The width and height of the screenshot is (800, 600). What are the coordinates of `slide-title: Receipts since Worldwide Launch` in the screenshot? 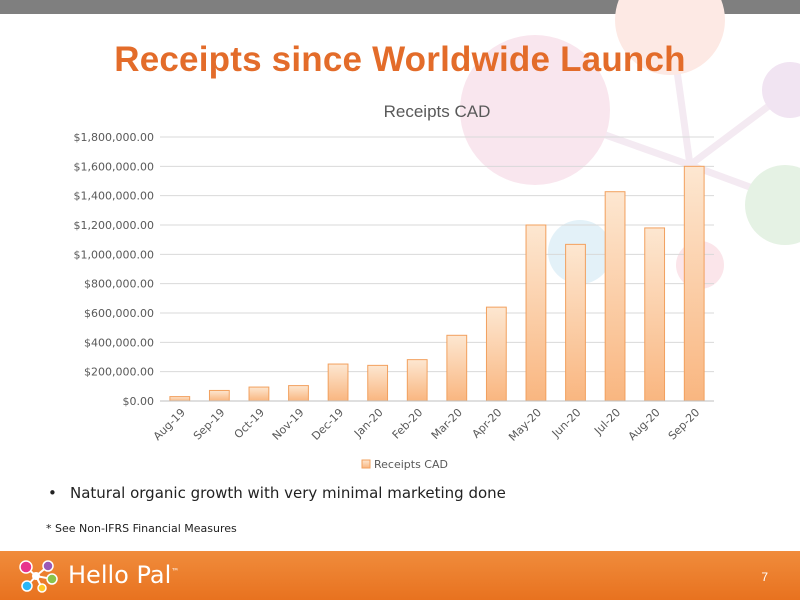 It's located at (400, 59).